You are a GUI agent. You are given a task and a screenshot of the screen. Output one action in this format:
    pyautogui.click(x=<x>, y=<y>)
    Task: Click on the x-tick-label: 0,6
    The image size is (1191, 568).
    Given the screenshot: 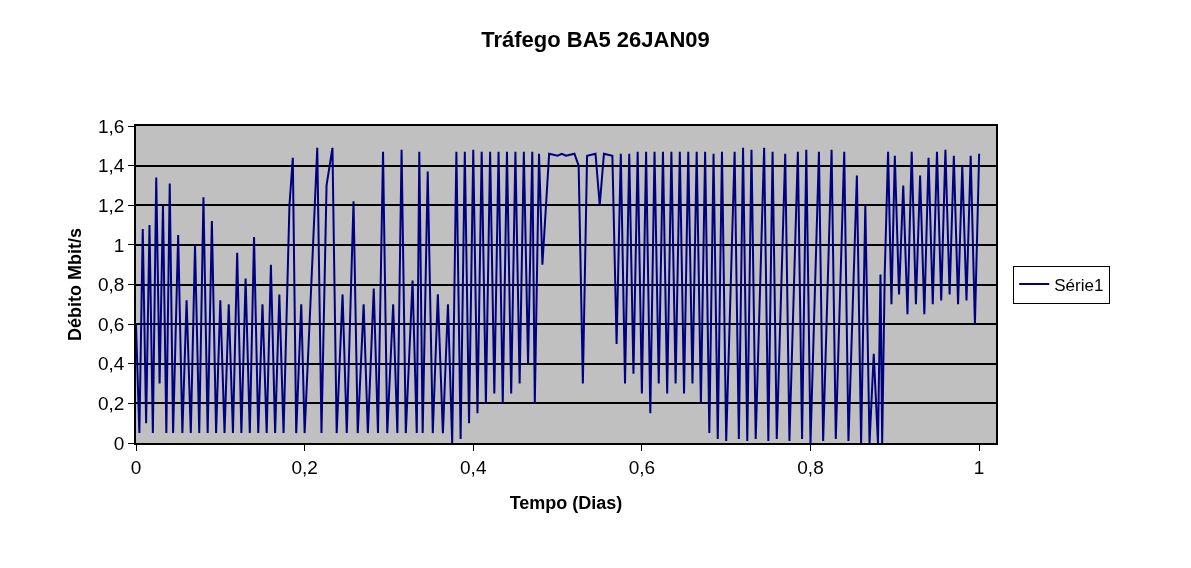 What is the action you would take?
    pyautogui.click(x=642, y=467)
    